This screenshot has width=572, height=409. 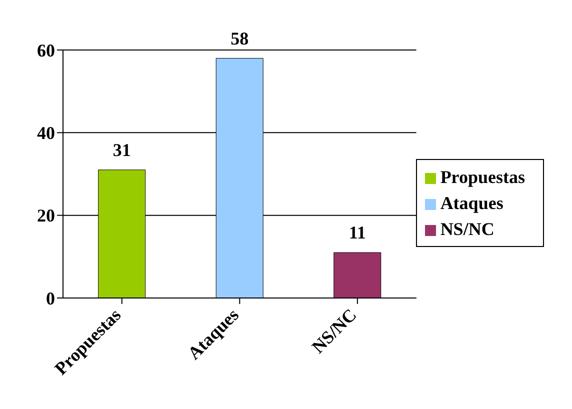 What do you see at coordinates (482, 177) in the screenshot?
I see `legend-label: Propuestas` at bounding box center [482, 177].